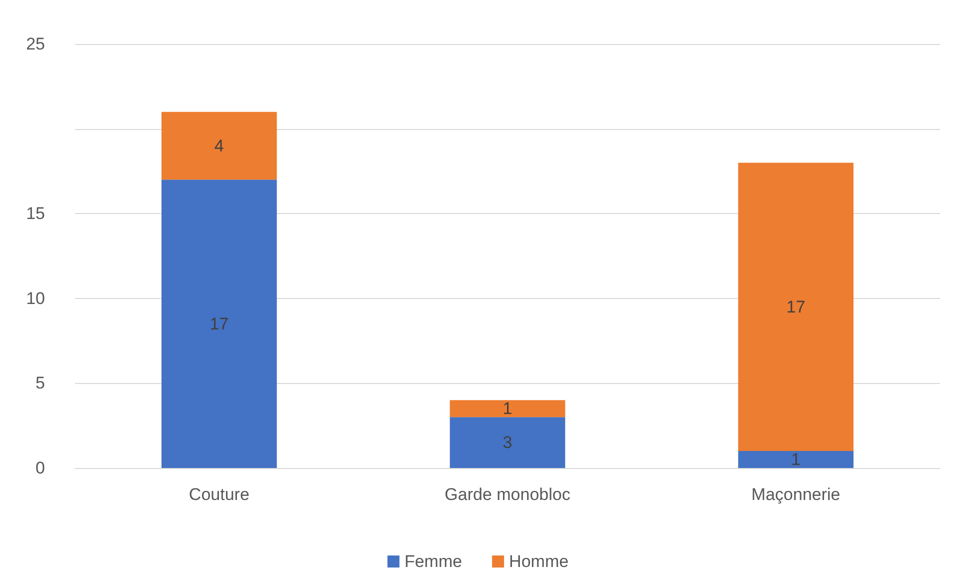 This screenshot has width=956, height=583. Describe the element at coordinates (35, 298) in the screenshot. I see `y-tick-label: 10` at that location.